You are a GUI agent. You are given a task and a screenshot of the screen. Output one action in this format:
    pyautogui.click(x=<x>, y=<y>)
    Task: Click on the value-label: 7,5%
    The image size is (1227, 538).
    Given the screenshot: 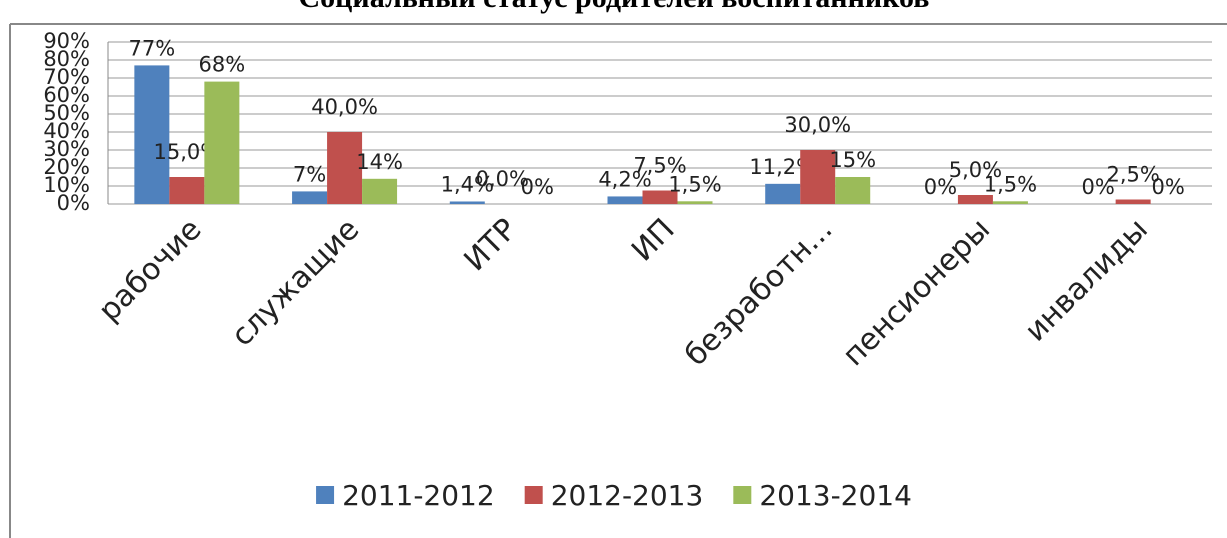 What is the action you would take?
    pyautogui.click(x=659, y=166)
    